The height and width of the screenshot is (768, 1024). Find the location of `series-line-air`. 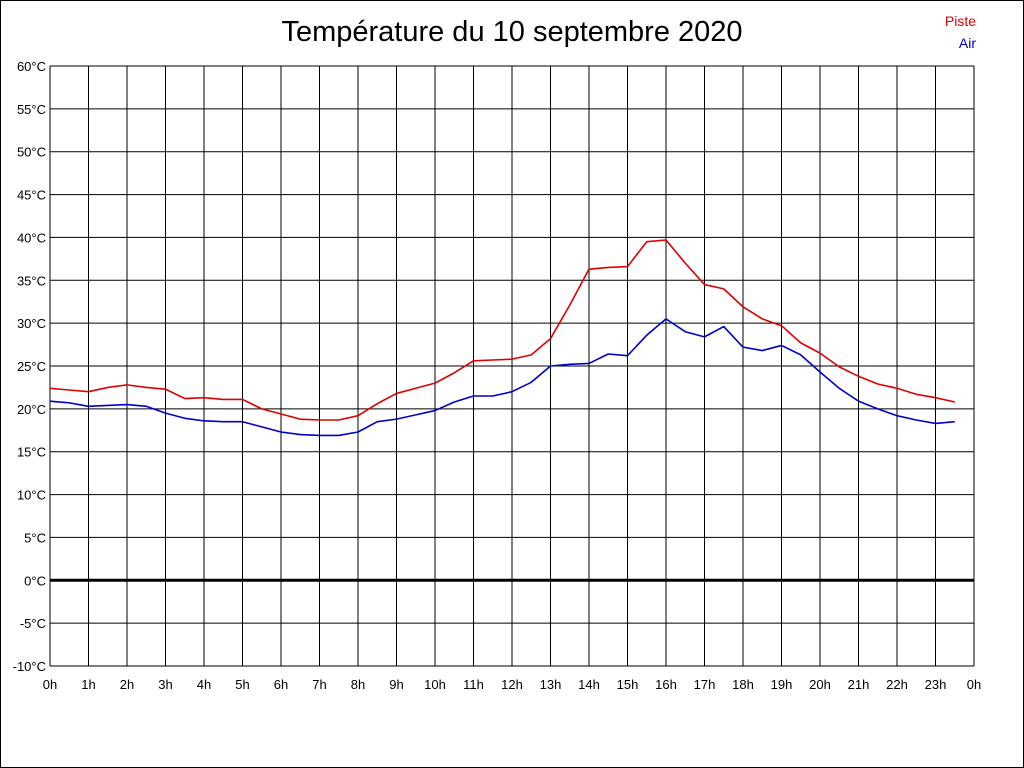

series-line-air is located at coordinates (502, 377).